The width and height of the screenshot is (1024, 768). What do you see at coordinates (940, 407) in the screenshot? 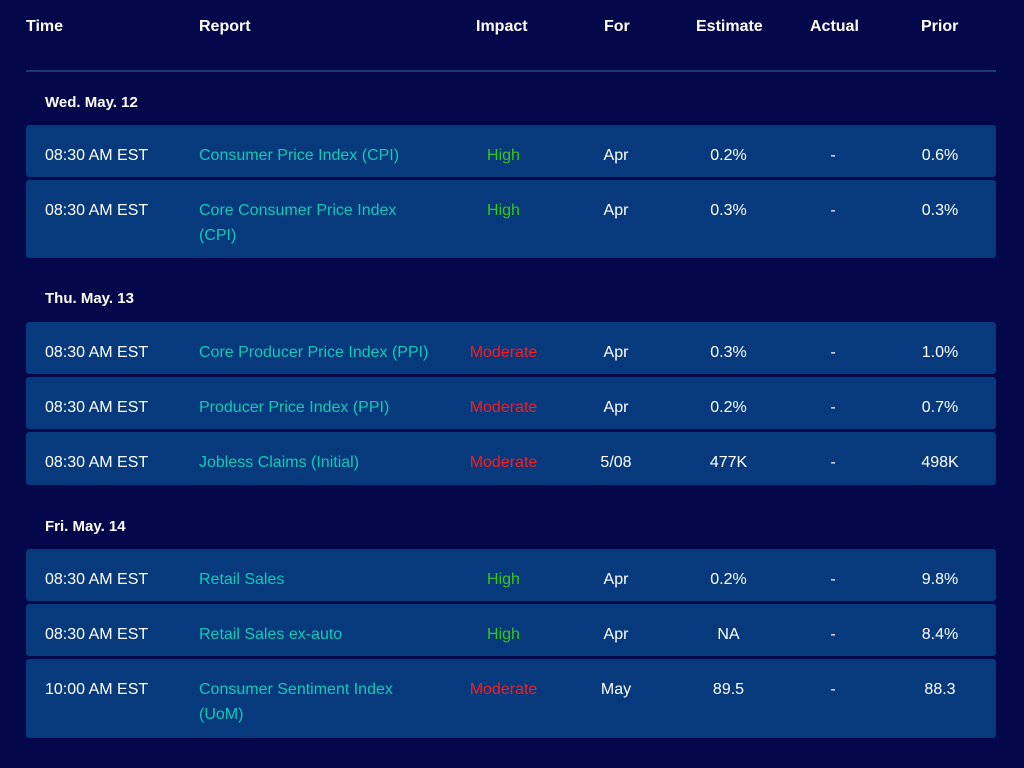
I see `prior-cell: 0.7%` at bounding box center [940, 407].